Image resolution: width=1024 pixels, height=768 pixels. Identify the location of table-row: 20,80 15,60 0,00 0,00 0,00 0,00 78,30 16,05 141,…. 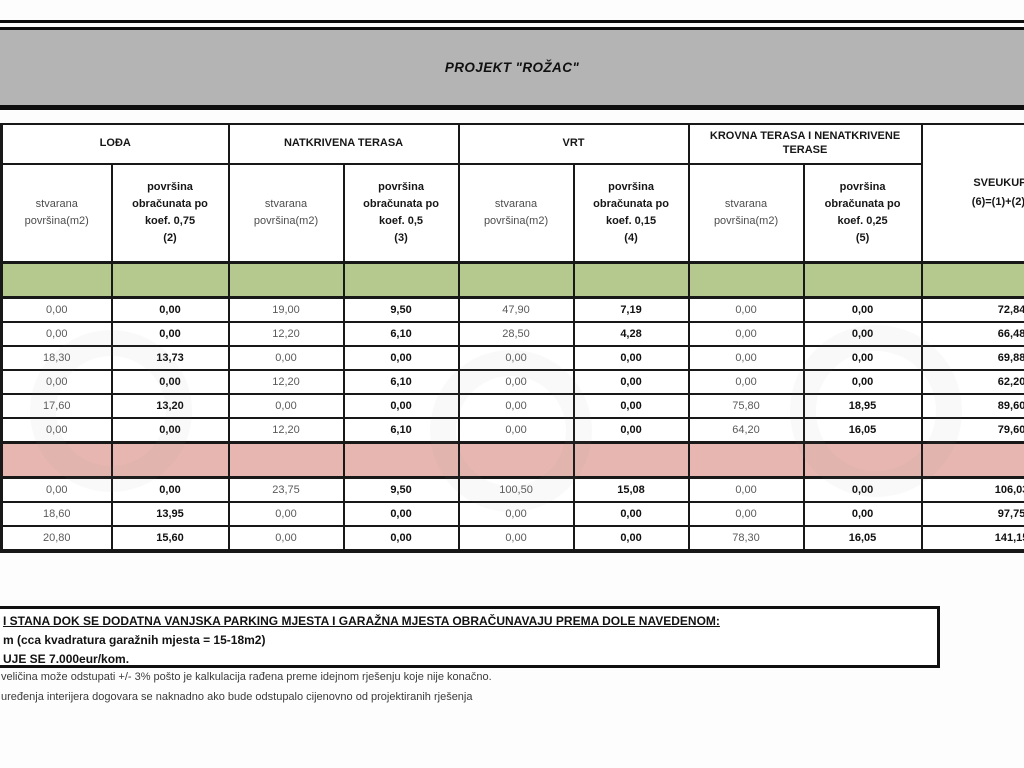
(512, 538).